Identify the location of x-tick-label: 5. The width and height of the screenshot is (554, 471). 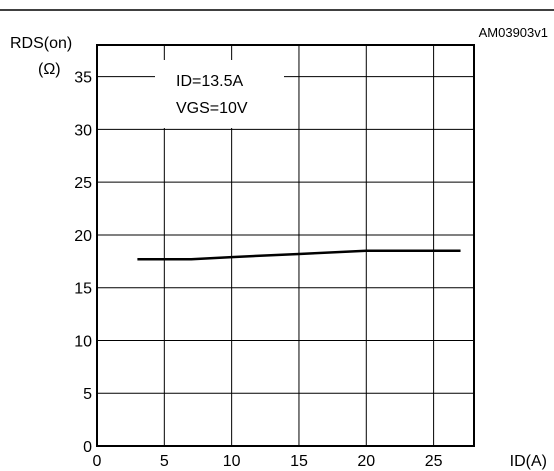
(164, 461).